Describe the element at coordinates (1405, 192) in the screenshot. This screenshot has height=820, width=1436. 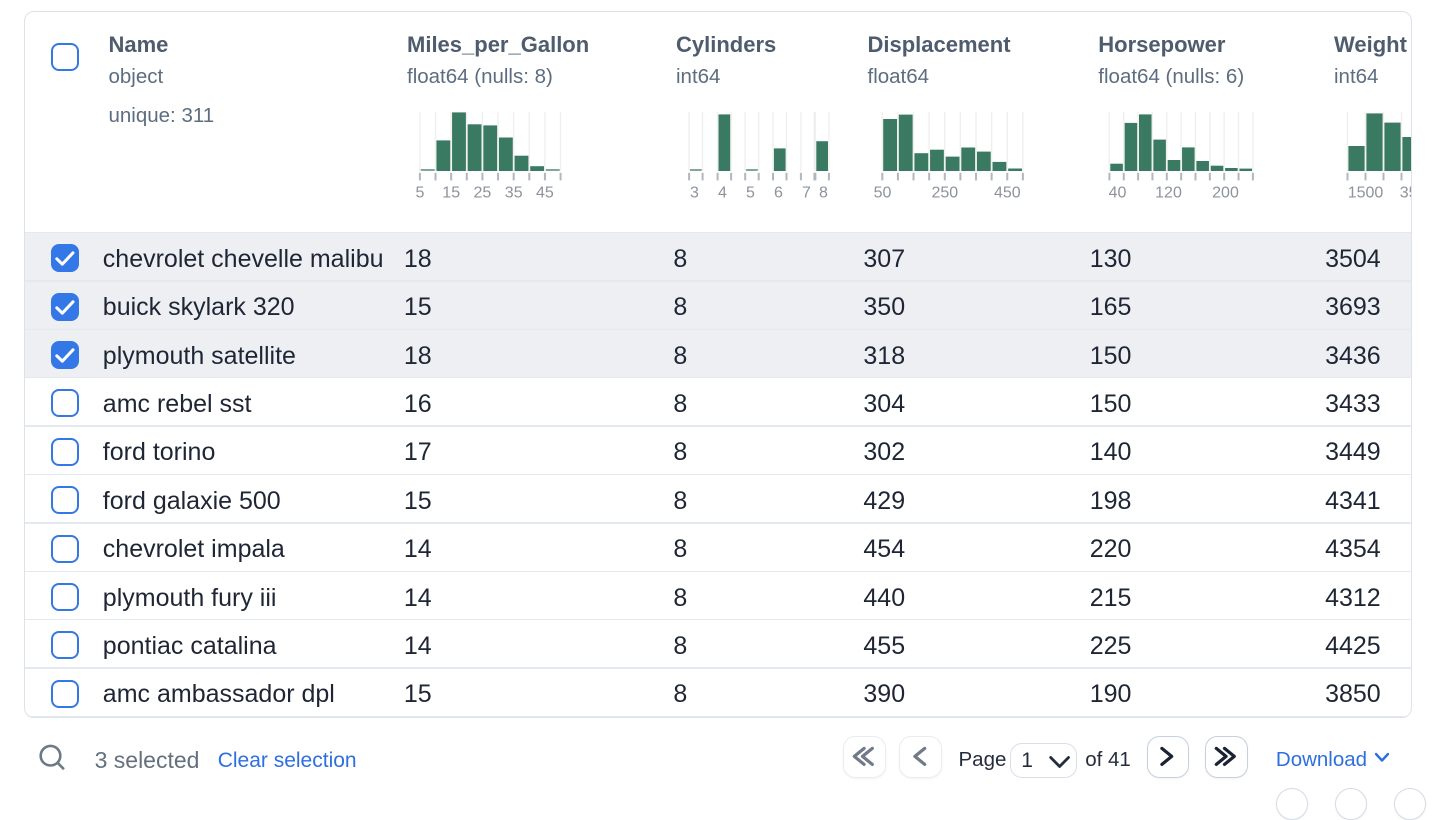
I see `svg-text: 3500` at that location.